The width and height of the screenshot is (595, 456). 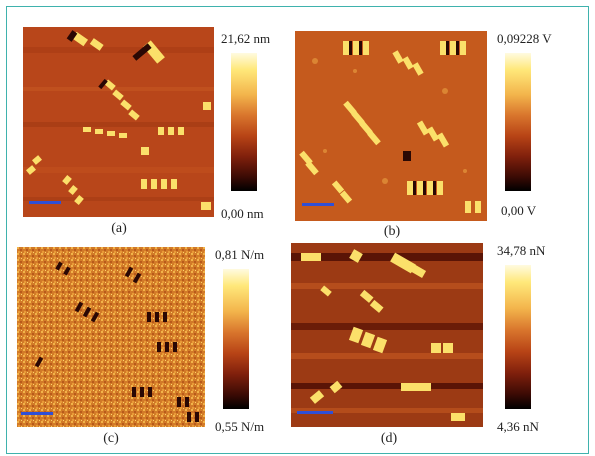 I want to click on afm-image-b-phase, so click(x=391, y=126).